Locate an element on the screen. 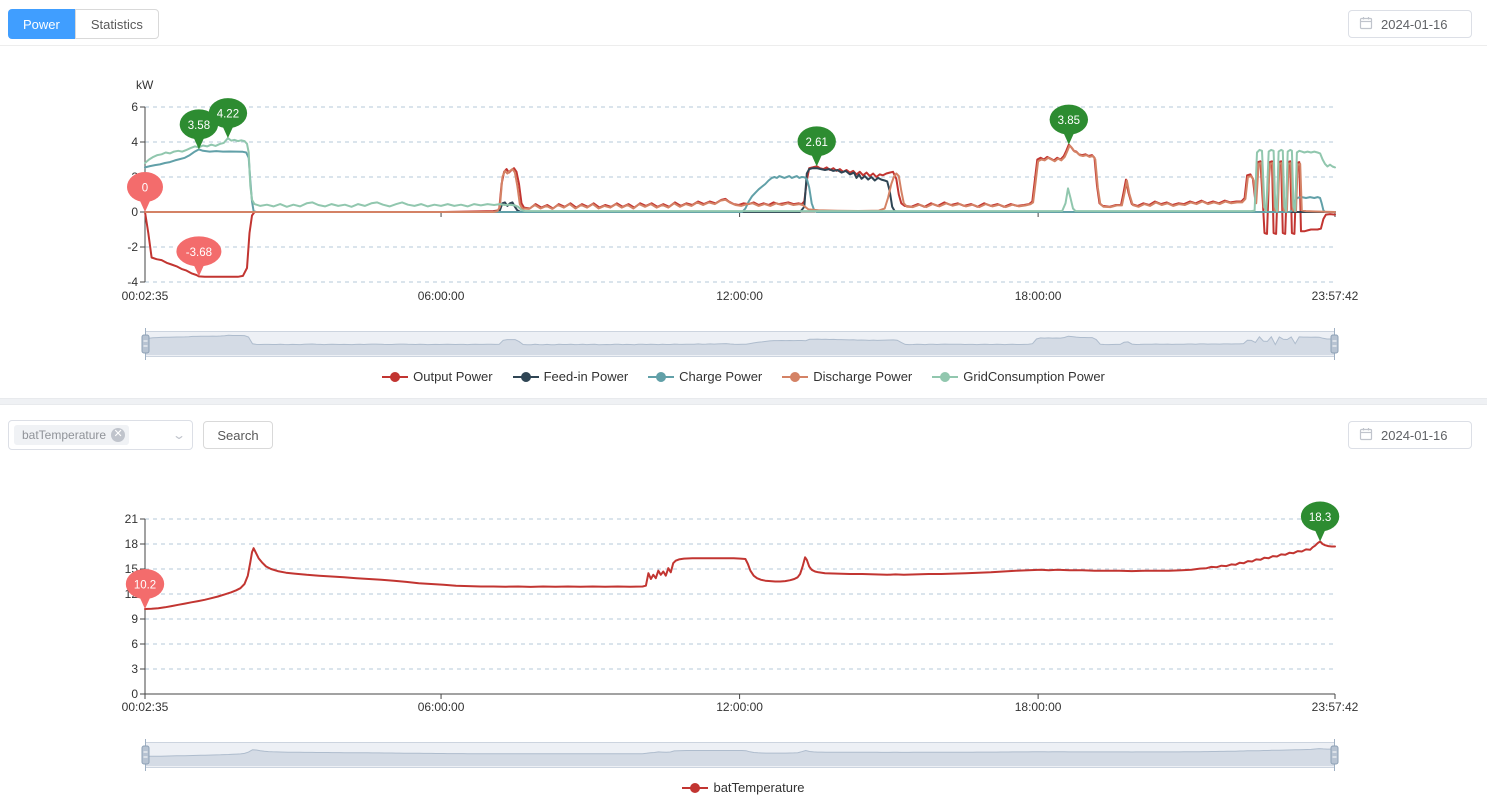 The image size is (1487, 809). legend-item-feed-in-power: Feed-in Power is located at coordinates (570, 376).